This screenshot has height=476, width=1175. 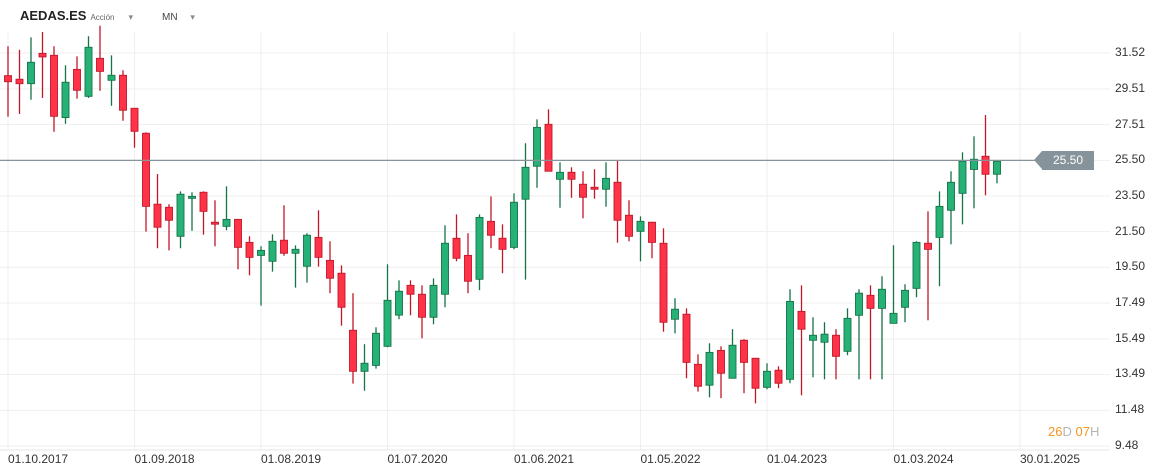 I want to click on period-selector: MN ▾, so click(x=178, y=17).